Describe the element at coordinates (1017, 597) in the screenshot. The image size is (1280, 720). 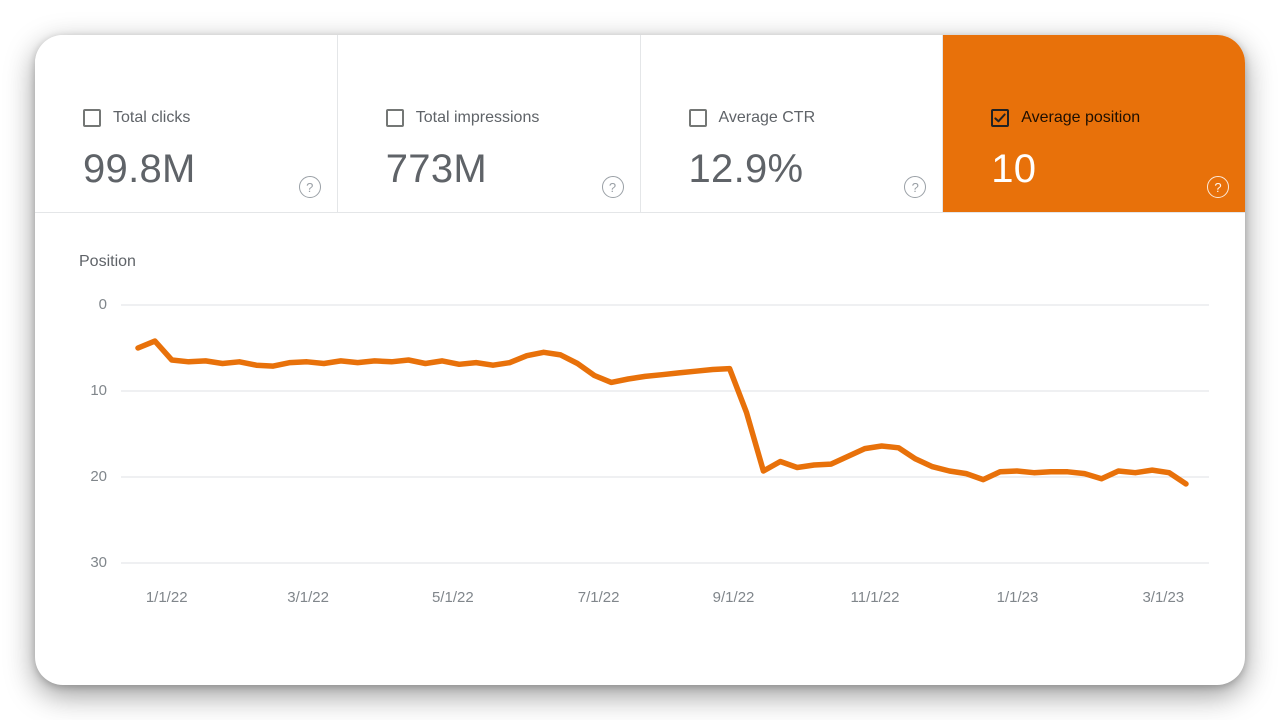
I see `x-axis-tick-label: 1/1/23` at that location.